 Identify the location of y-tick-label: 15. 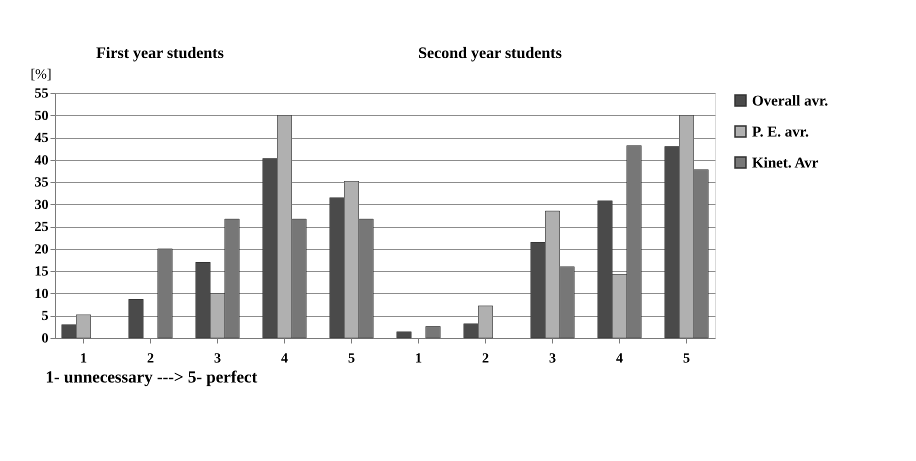
(41, 272).